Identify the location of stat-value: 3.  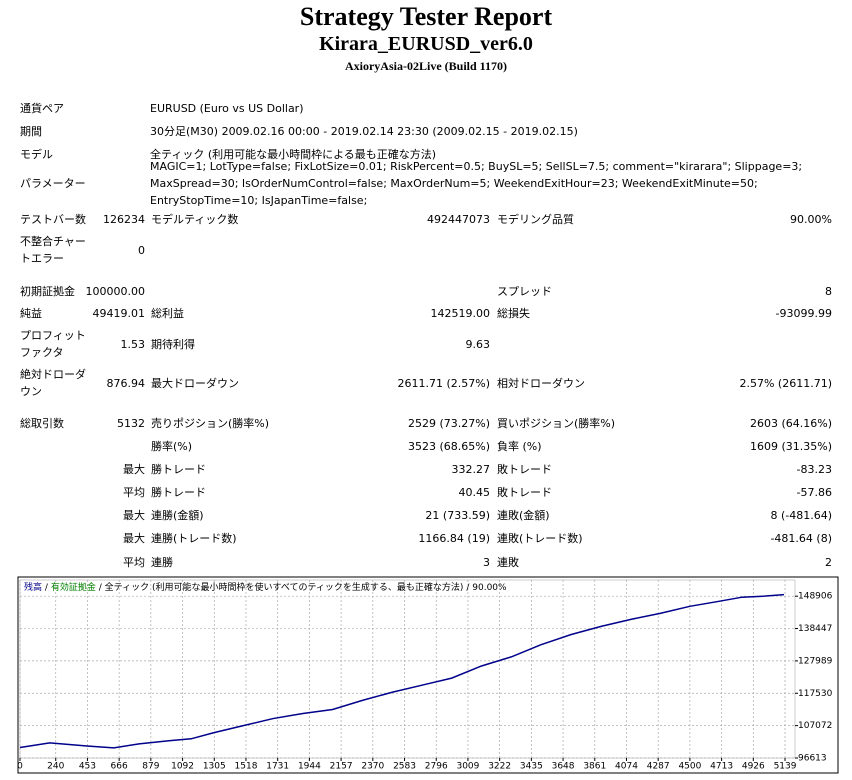
(486, 562).